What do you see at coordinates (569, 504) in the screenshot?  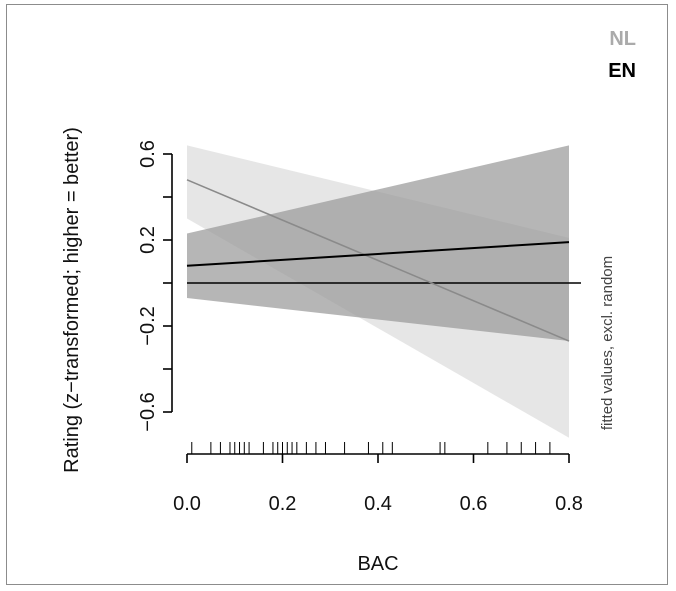 I see `x-tick-label: 0.8` at bounding box center [569, 504].